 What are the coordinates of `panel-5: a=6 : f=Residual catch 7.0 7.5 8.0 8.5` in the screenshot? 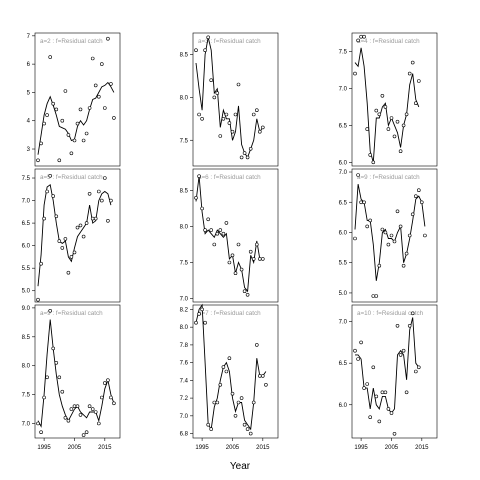 It's located at (229, 235).